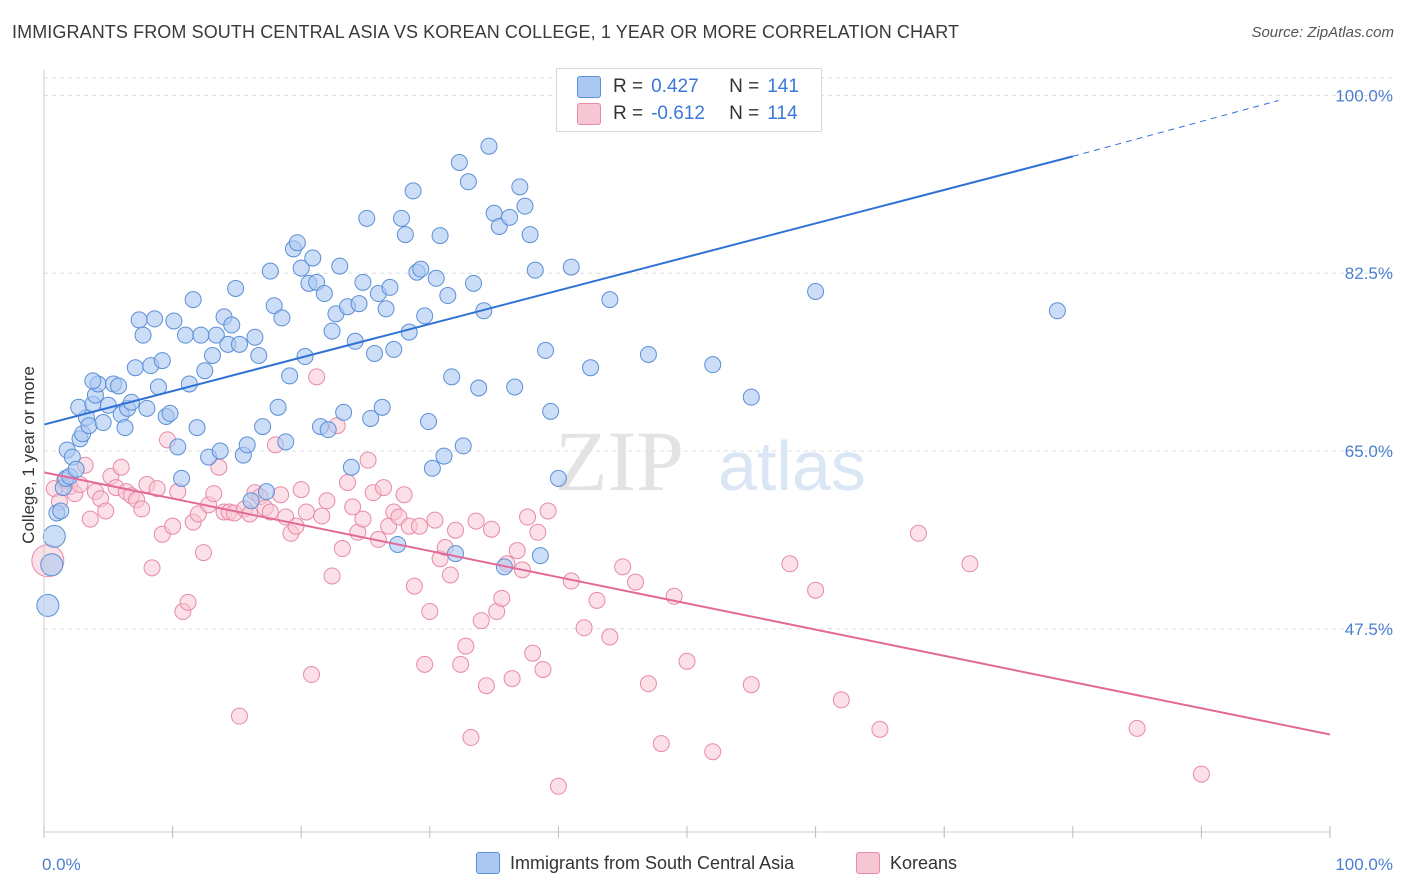  What do you see at coordinates (652, 862) in the screenshot?
I see `legend-label-immigrants: Immigrants from South Central Asia` at bounding box center [652, 862].